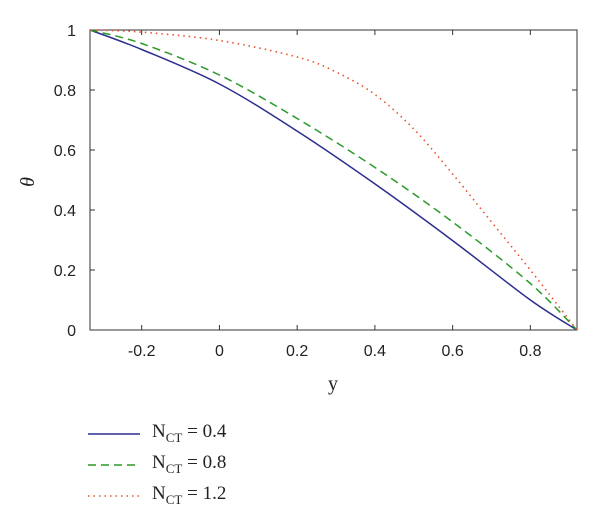 This screenshot has width=600, height=524. Describe the element at coordinates (219, 351) in the screenshot. I see `x-tick-label: 0` at that location.